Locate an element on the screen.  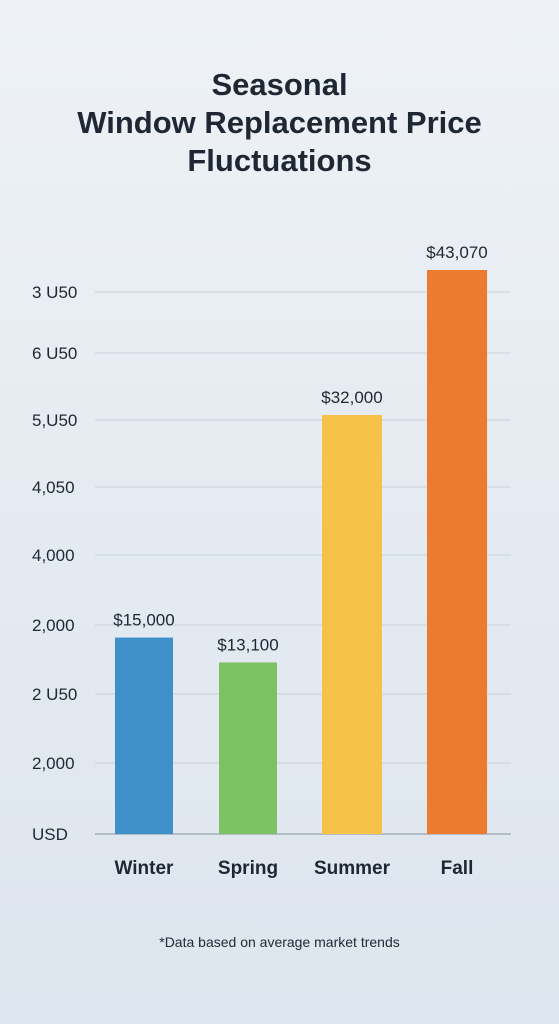
y-tick-label: 4,050 is located at coordinates (53, 487).